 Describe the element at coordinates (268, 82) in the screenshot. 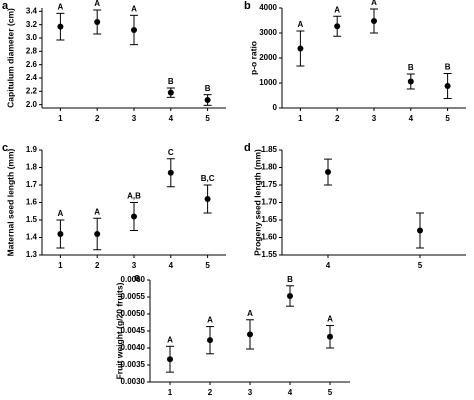

I see `y-tick-label: 1000` at that location.